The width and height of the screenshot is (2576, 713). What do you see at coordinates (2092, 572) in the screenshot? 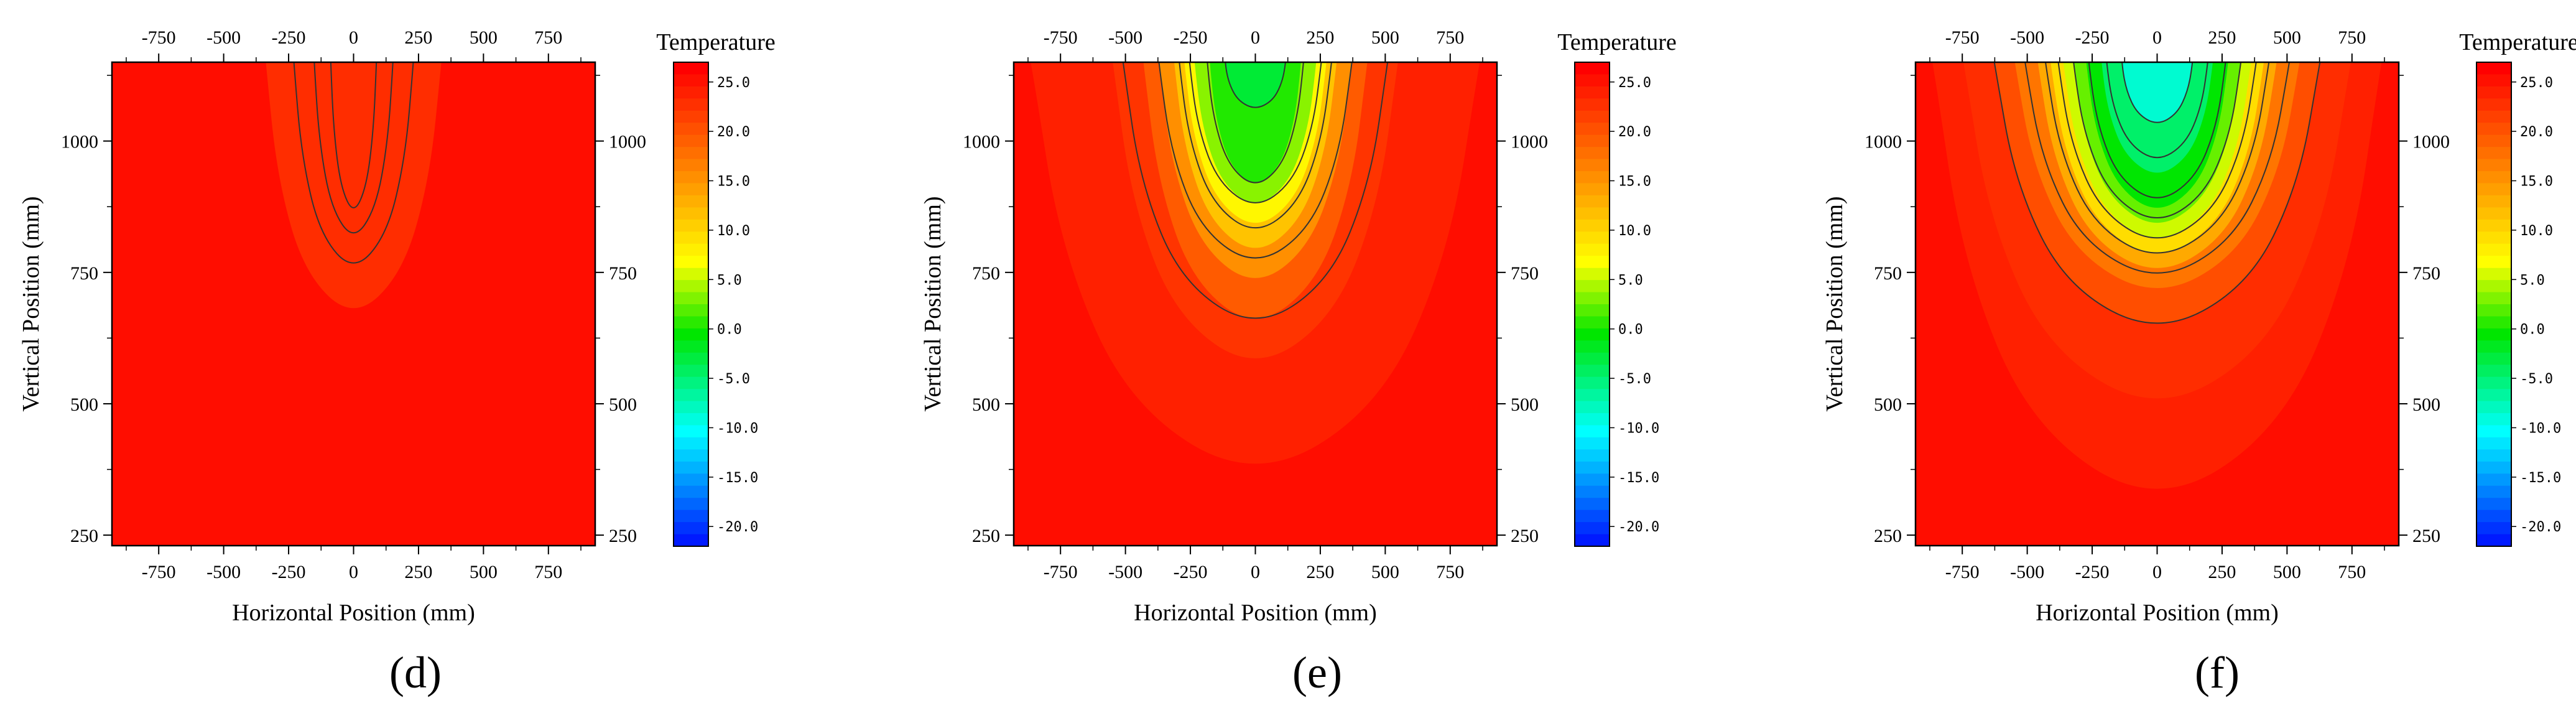
I see `x-tick-label-bottom: -250` at bounding box center [2092, 572].